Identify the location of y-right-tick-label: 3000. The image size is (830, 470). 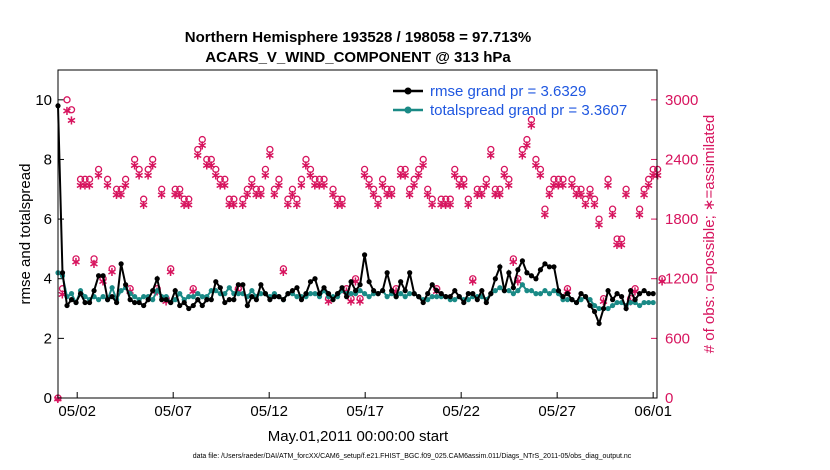
(681, 100).